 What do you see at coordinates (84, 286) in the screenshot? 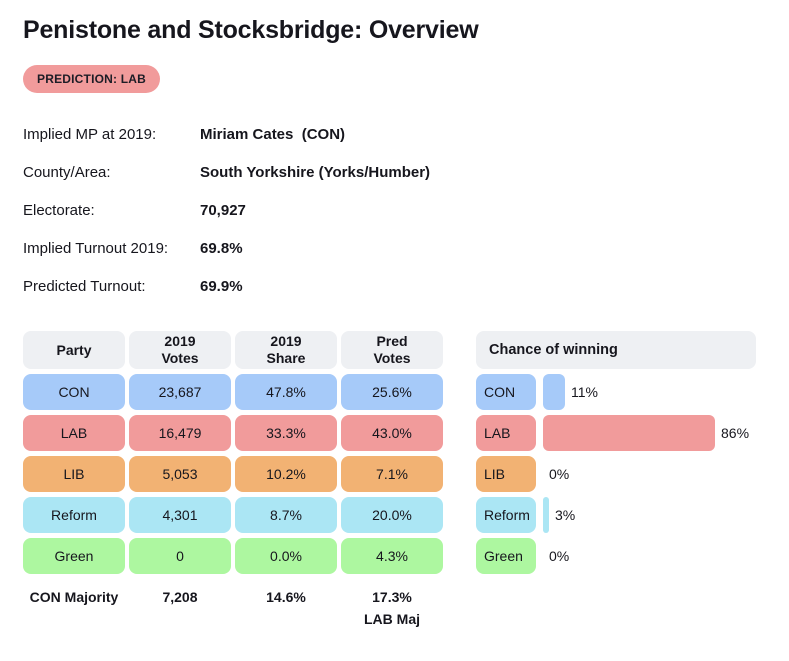
I see `info-label: Predicted Turnout:` at bounding box center [84, 286].